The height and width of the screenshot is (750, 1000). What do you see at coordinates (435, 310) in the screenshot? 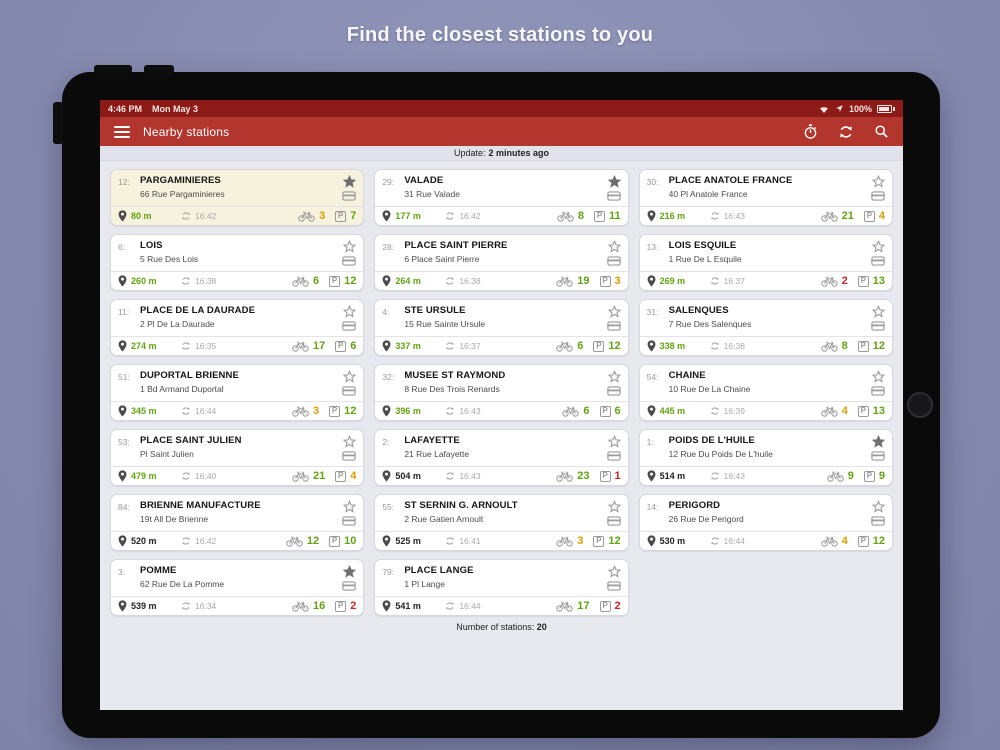
I see `station-name: STE URSULE` at bounding box center [435, 310].